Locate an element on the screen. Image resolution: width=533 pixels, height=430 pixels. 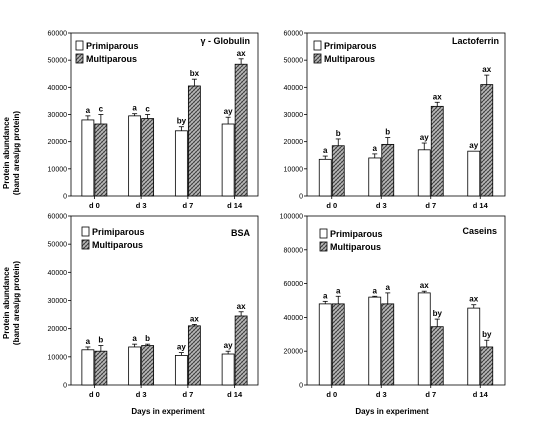
y-axis-label-bottom-line2: (band area/µg protein) is located at coordinates (16, 303).